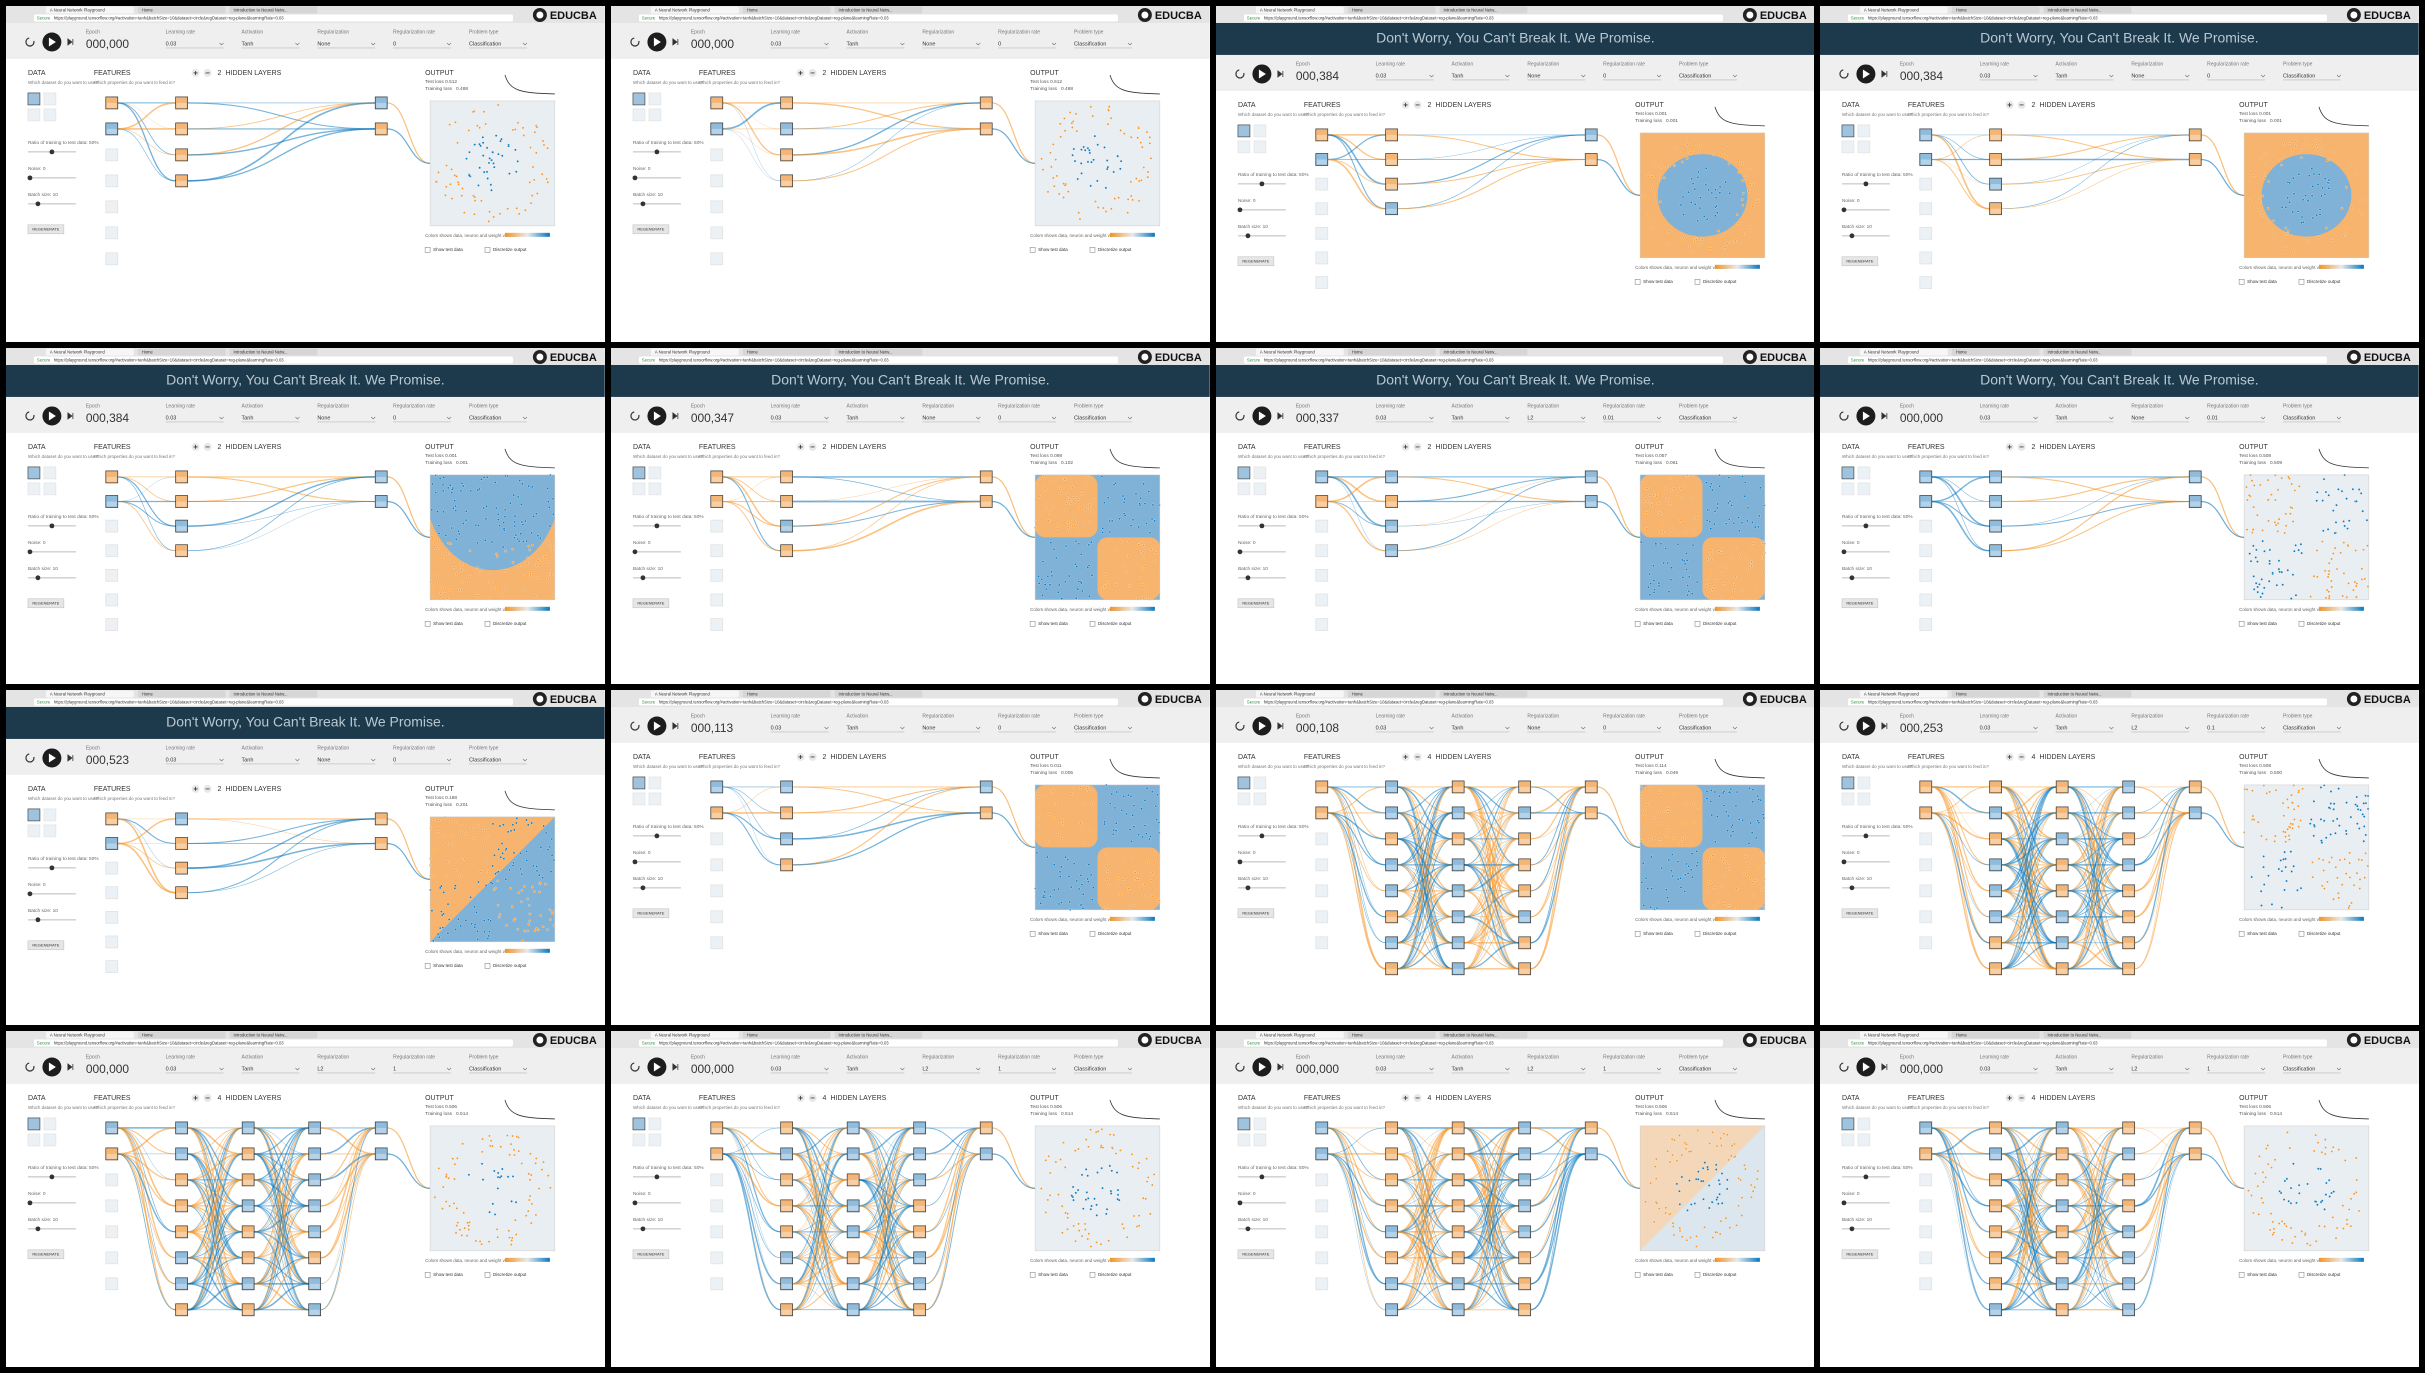 This screenshot has width=2425, height=1373. Describe the element at coordinates (1255, 261) in the screenshot. I see `regenerate-label: REGENERATE` at that location.